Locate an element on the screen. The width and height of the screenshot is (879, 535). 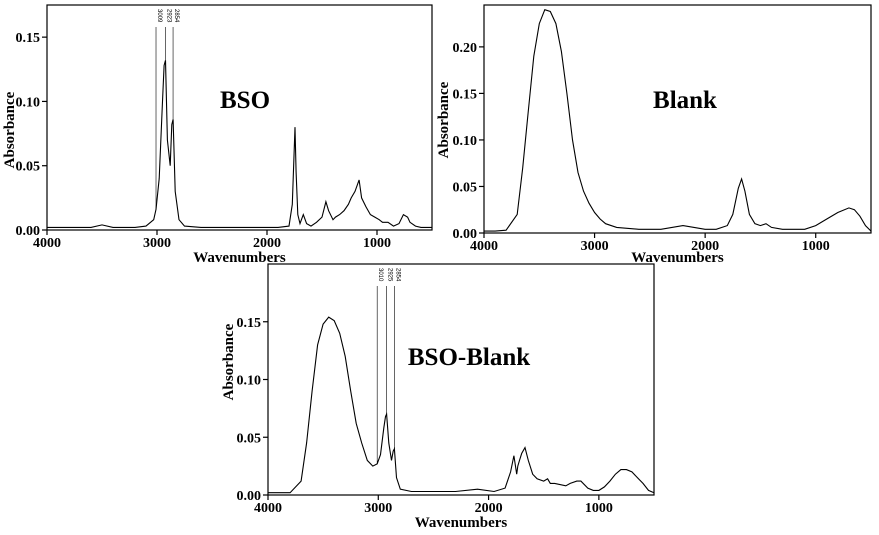
panel-title: BSO-Blank is located at coordinates (469, 357).